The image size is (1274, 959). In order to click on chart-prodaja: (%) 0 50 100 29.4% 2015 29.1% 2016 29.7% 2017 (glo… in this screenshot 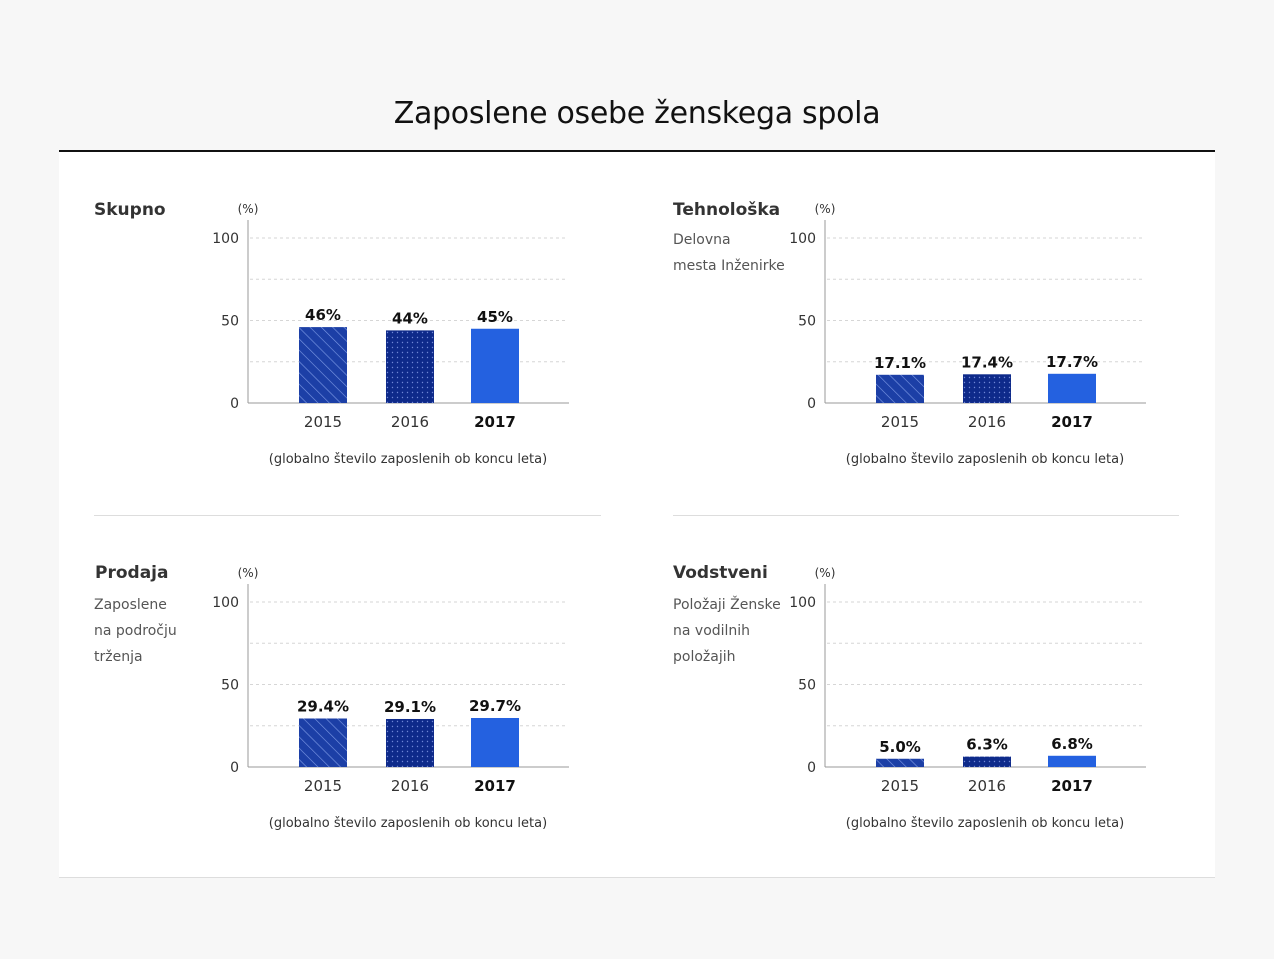, I will do `click(390, 698)`.